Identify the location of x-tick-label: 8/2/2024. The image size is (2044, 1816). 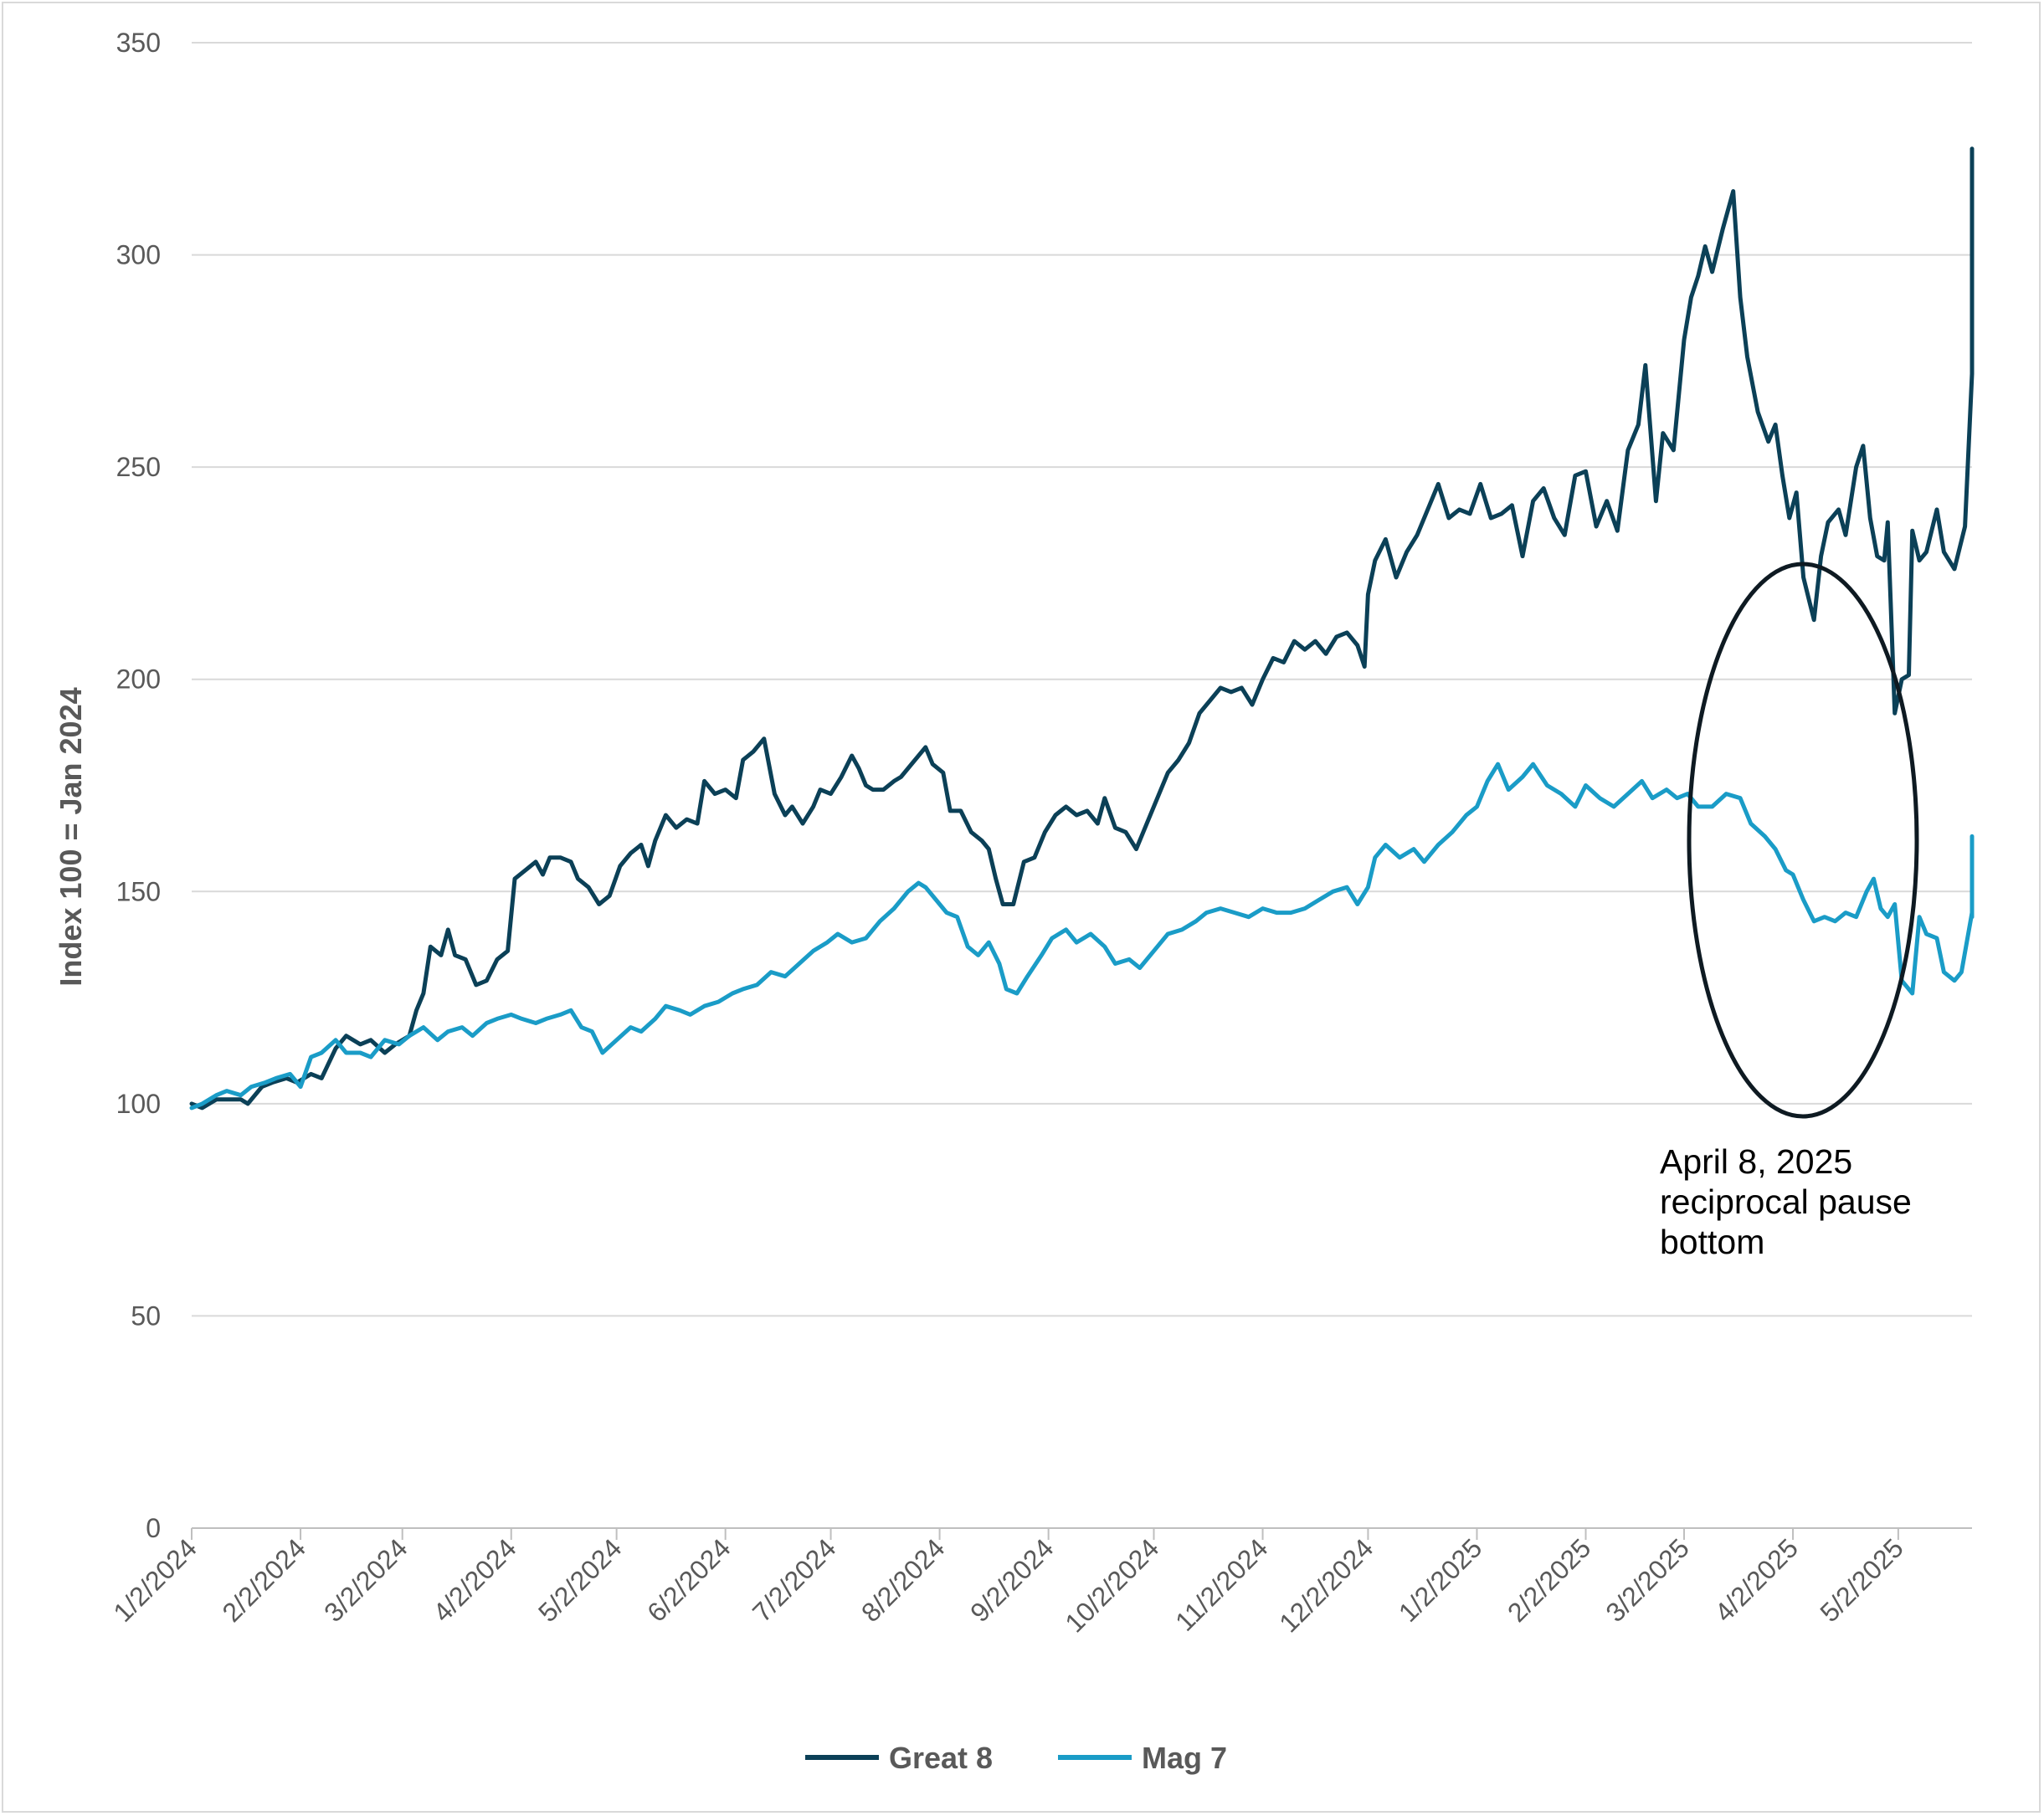
(903, 1580).